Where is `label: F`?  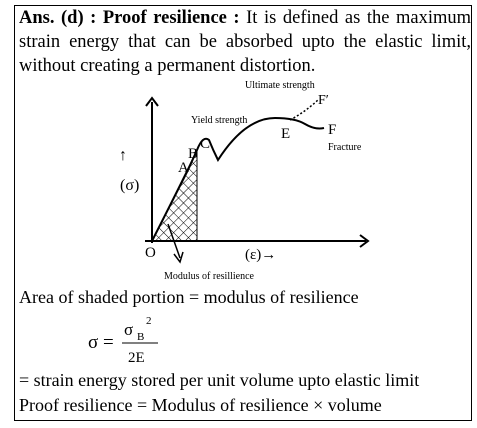
label: F is located at coordinates (332, 130).